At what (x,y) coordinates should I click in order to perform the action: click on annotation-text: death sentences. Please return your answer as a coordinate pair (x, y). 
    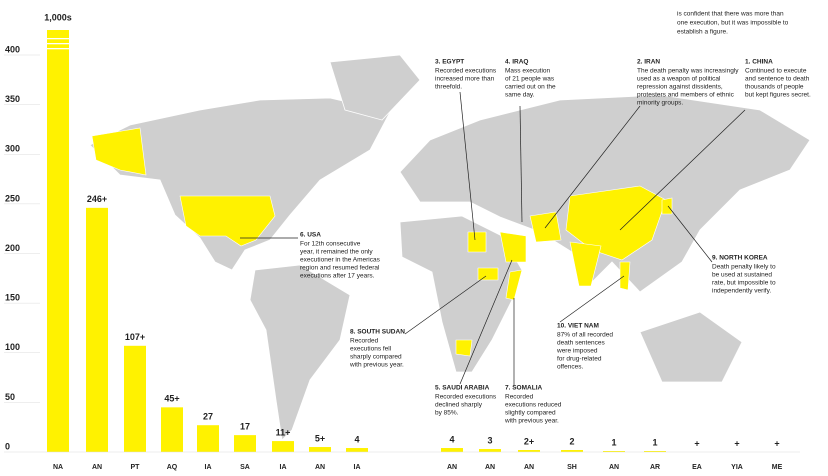
    Looking at the image, I should click on (581, 343).